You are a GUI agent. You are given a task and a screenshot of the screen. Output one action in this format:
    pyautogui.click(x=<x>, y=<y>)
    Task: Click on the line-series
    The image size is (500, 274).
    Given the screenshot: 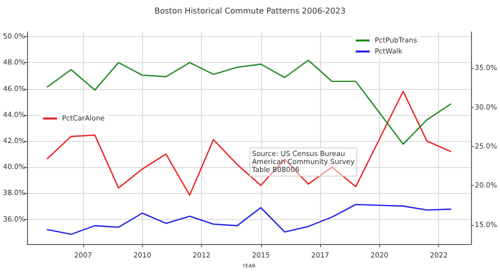 What is the action you would take?
    pyautogui.click(x=249, y=219)
    